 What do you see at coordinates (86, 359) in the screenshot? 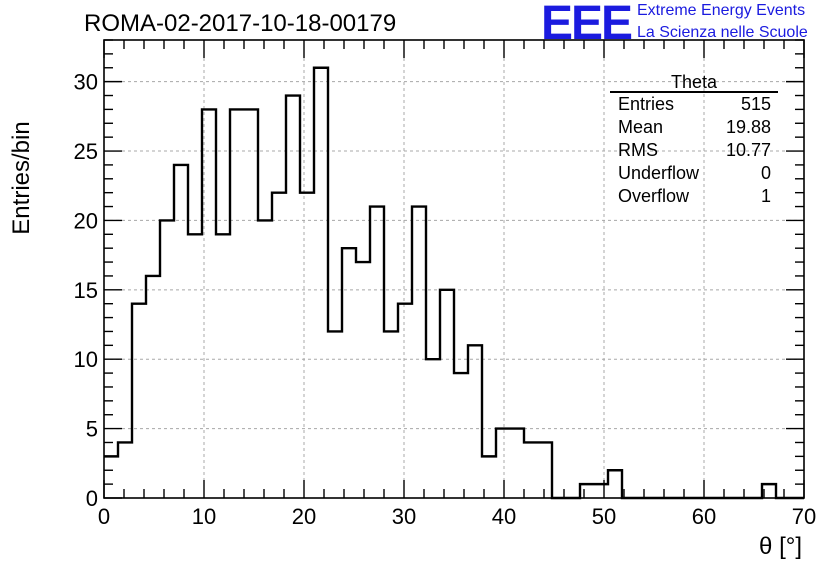
I see `y-tick-label: 10` at bounding box center [86, 359].